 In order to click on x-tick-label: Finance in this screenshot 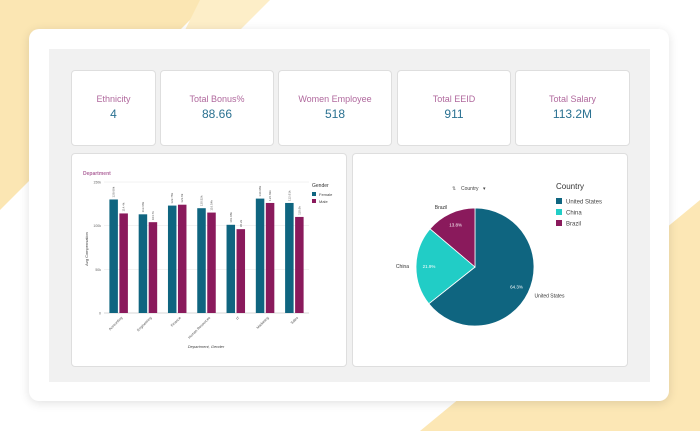, I will do `click(176, 322)`.